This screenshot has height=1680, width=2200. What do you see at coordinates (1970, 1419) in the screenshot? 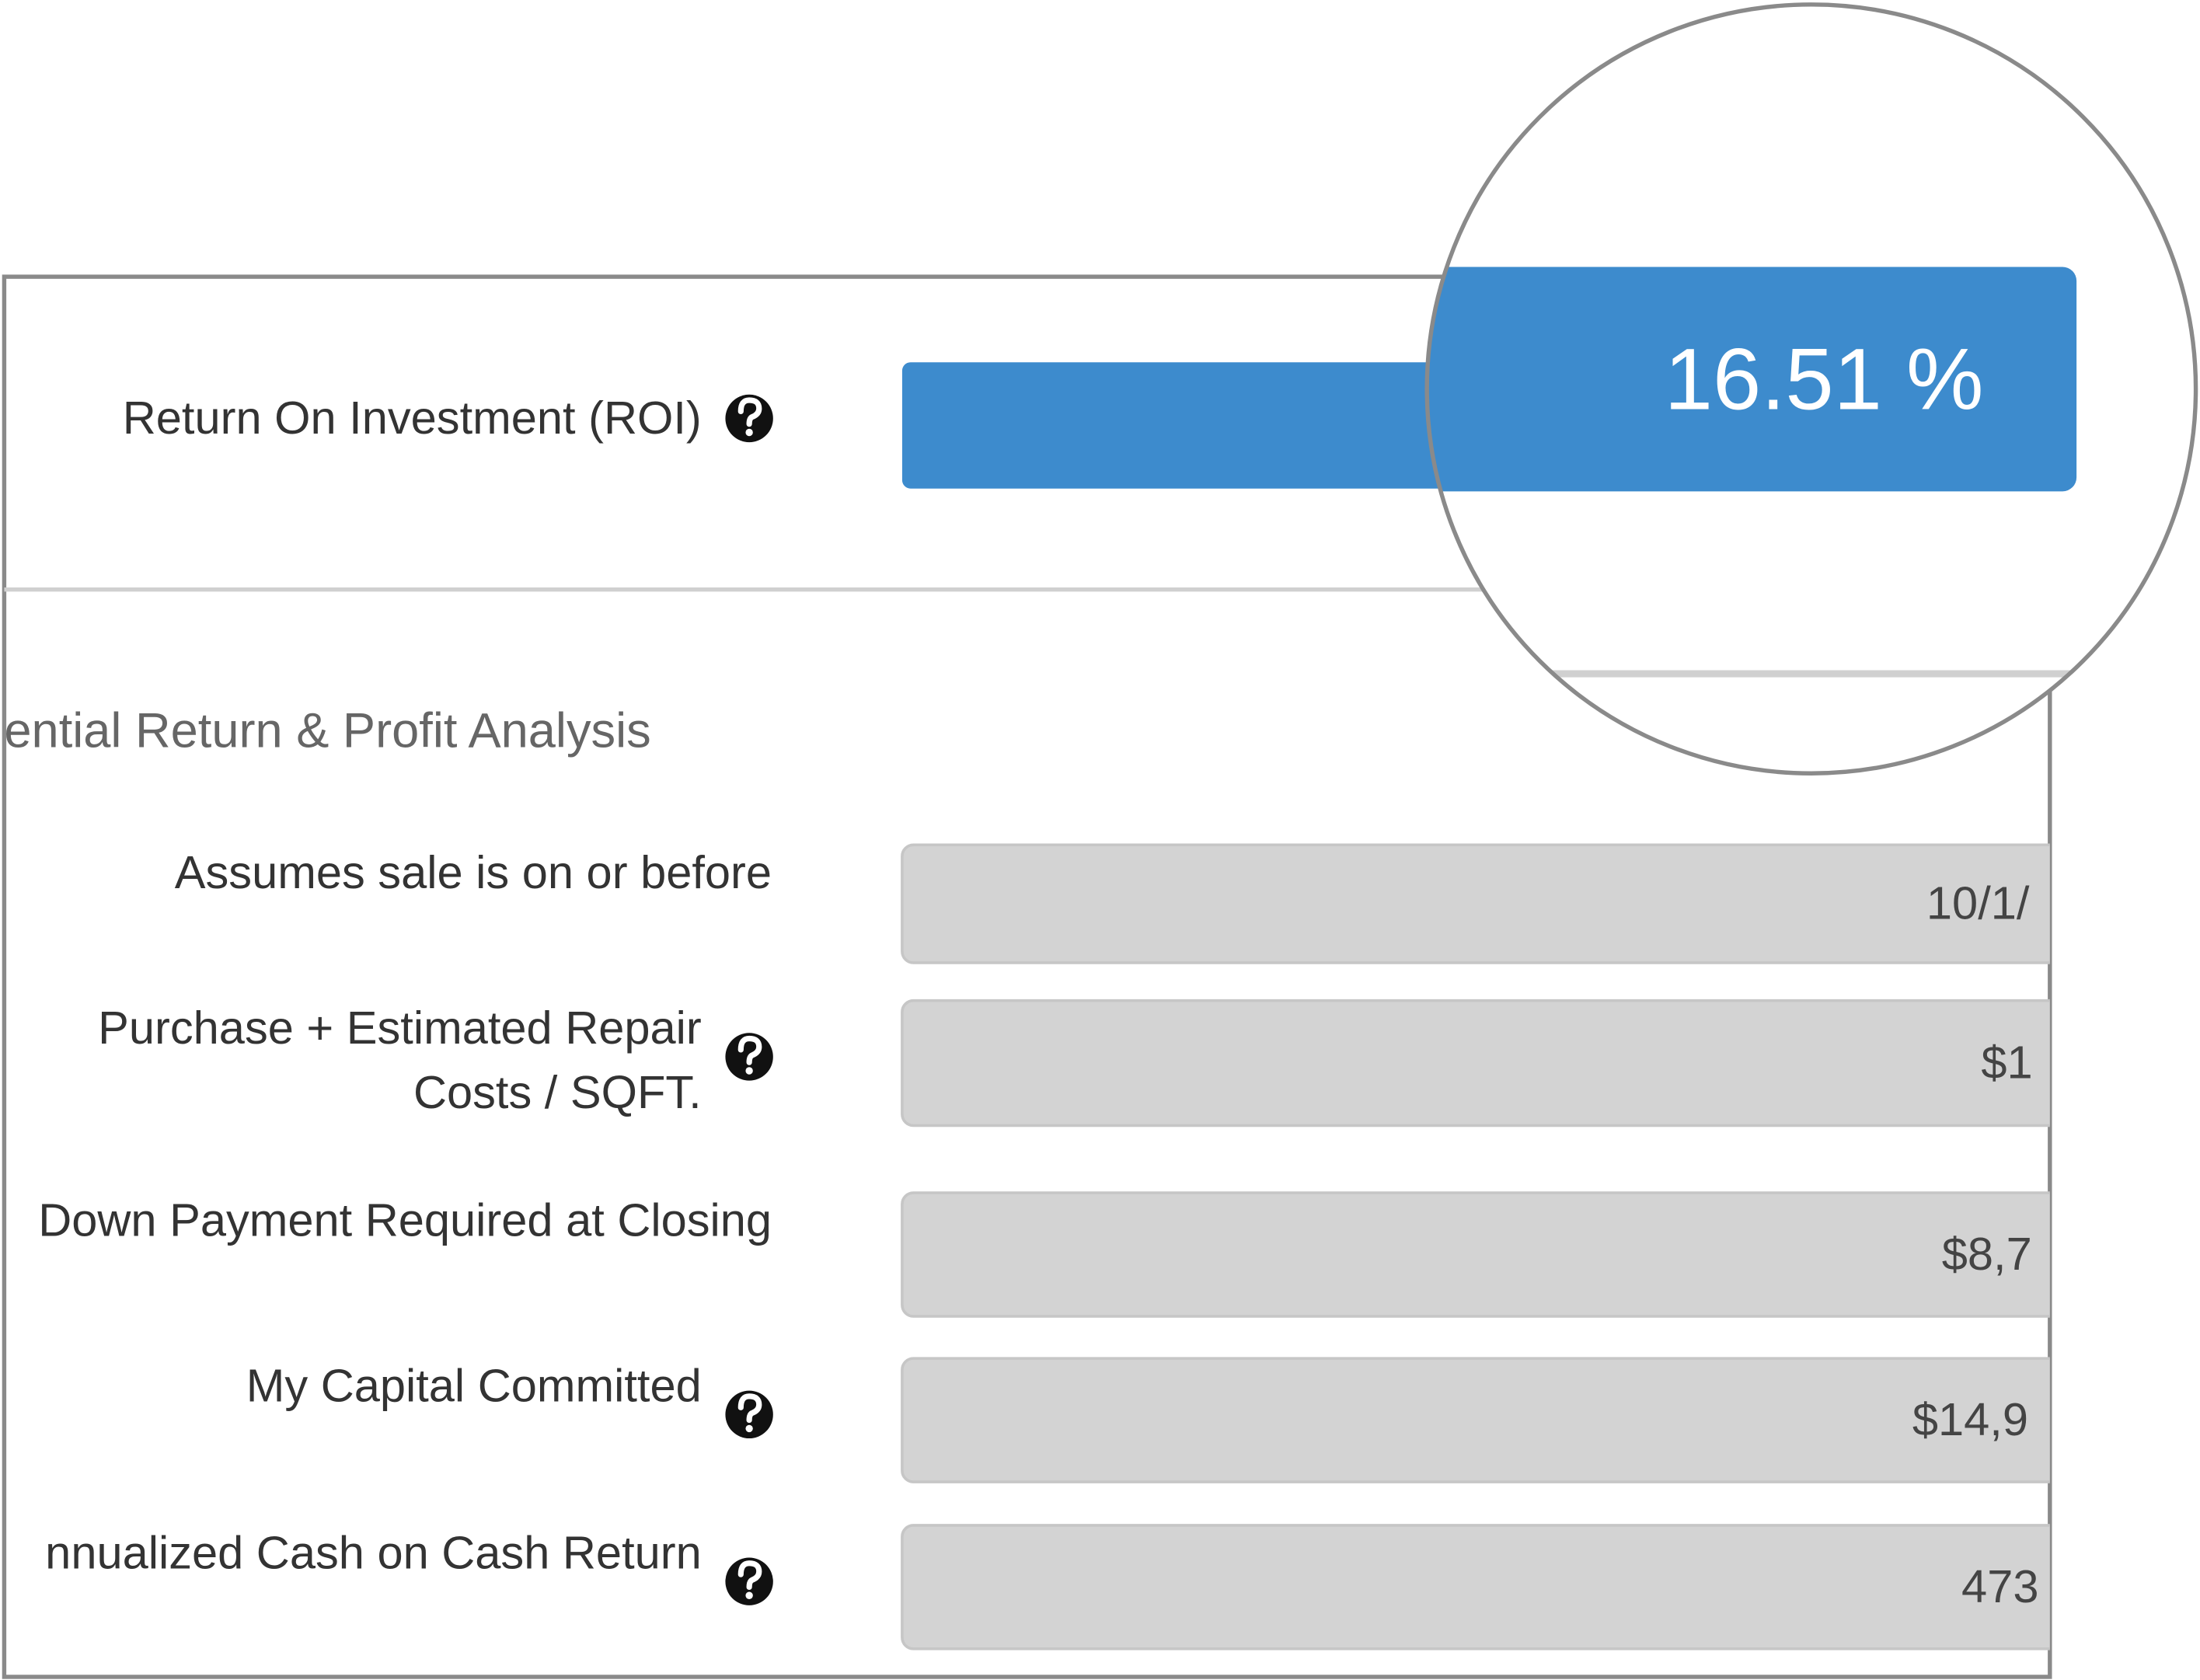
I see `field-value: $14,9` at bounding box center [1970, 1419].